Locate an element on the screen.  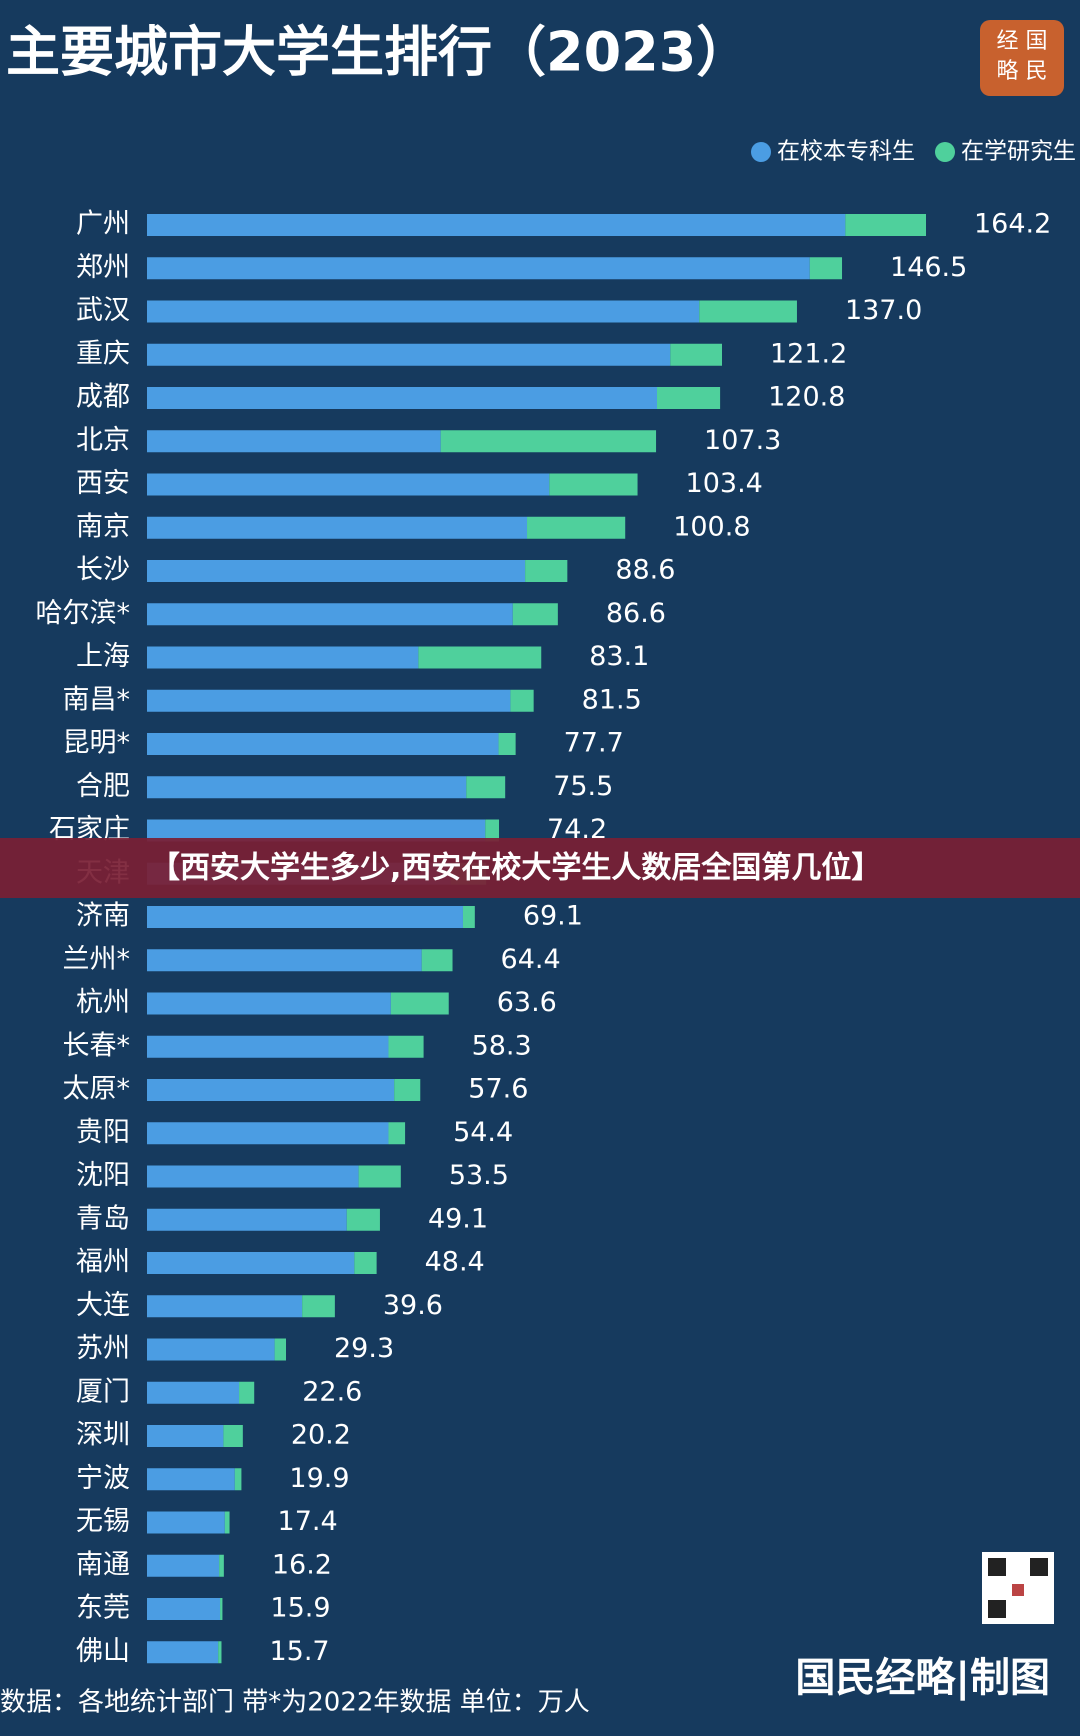
value-label: 86.6 is located at coordinates (636, 613).